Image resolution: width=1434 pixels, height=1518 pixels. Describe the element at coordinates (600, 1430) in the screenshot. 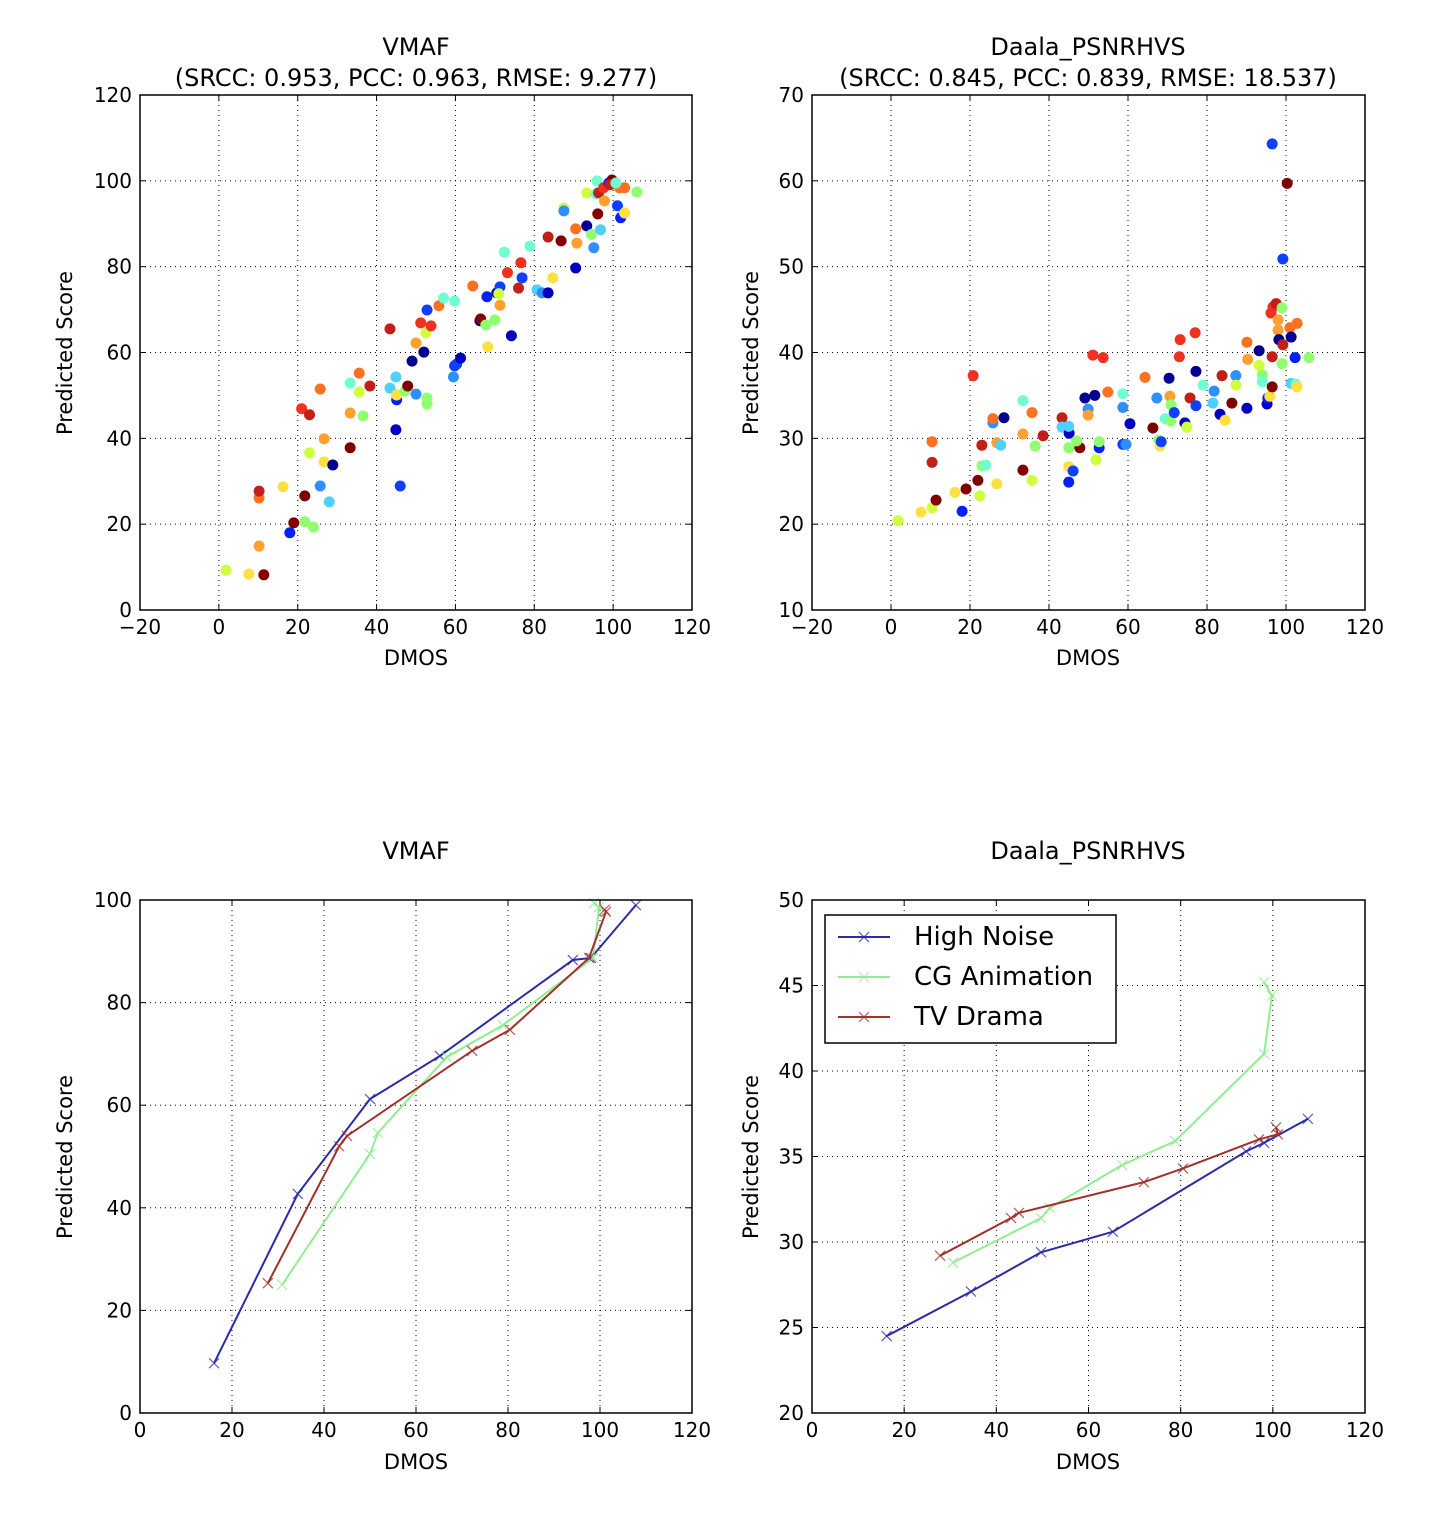

I see `x-tick-label: 100` at that location.